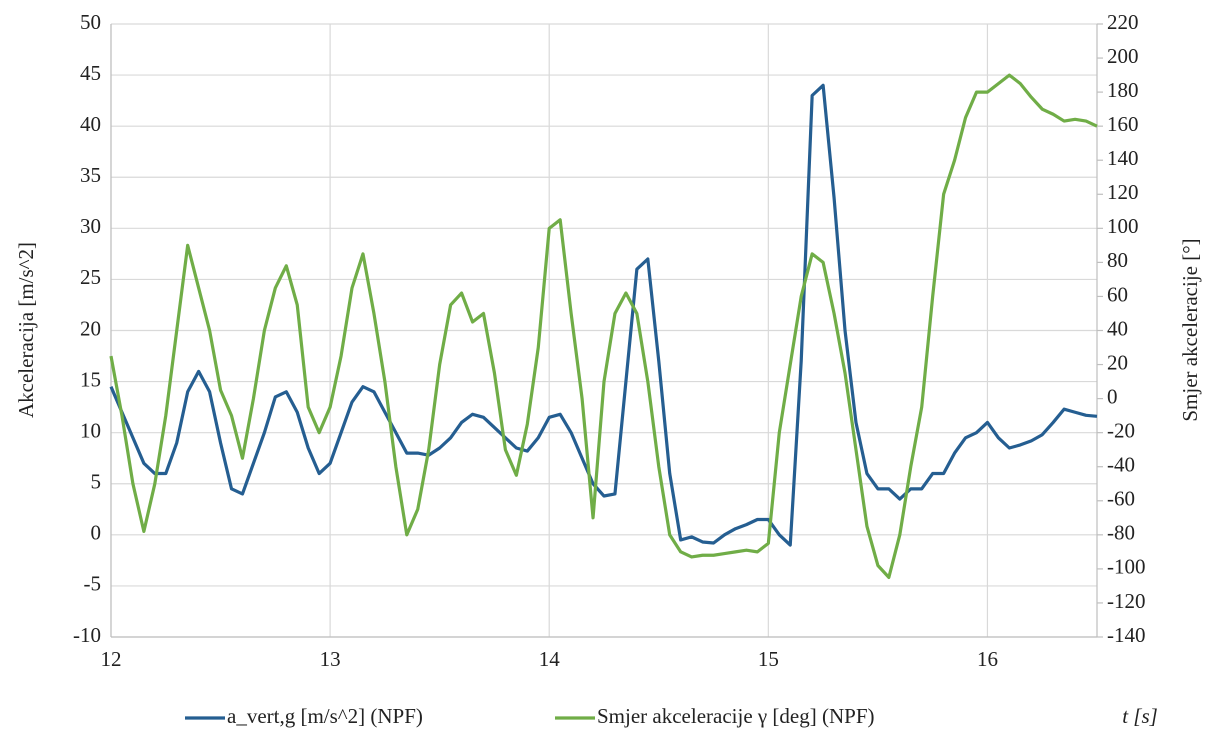 The width and height of the screenshot is (1210, 740). What do you see at coordinates (90, 226) in the screenshot?
I see `y-tick-label: 30` at bounding box center [90, 226].